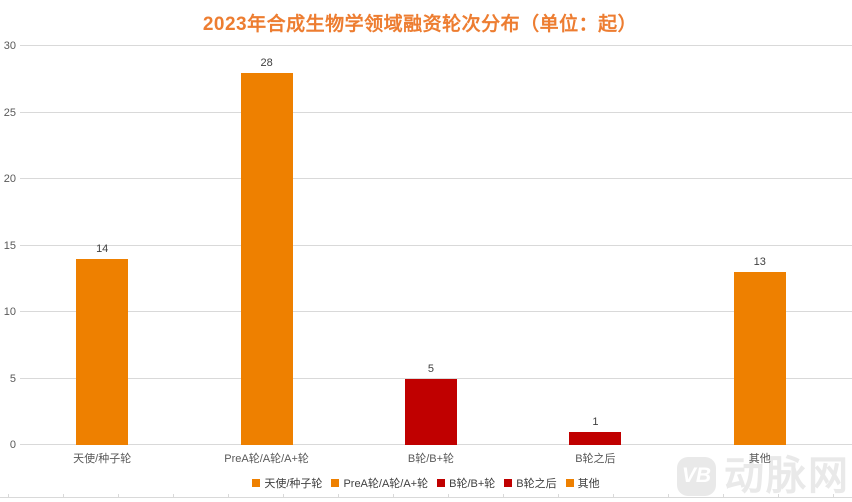 The width and height of the screenshot is (852, 502). I want to click on watermark: VB 动脉网, so click(763, 476).